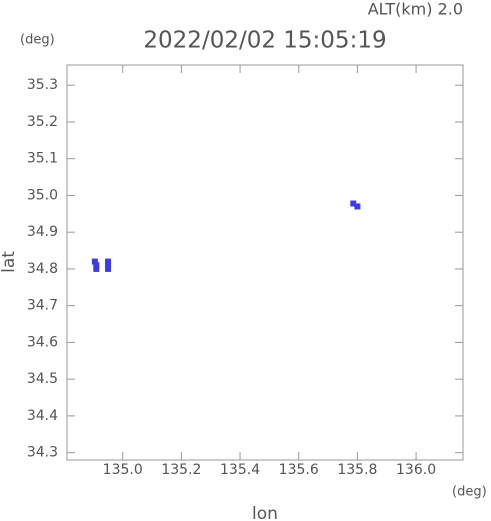  Describe the element at coordinates (42, 122) in the screenshot. I see `y-tick-label: 35.2` at that location.